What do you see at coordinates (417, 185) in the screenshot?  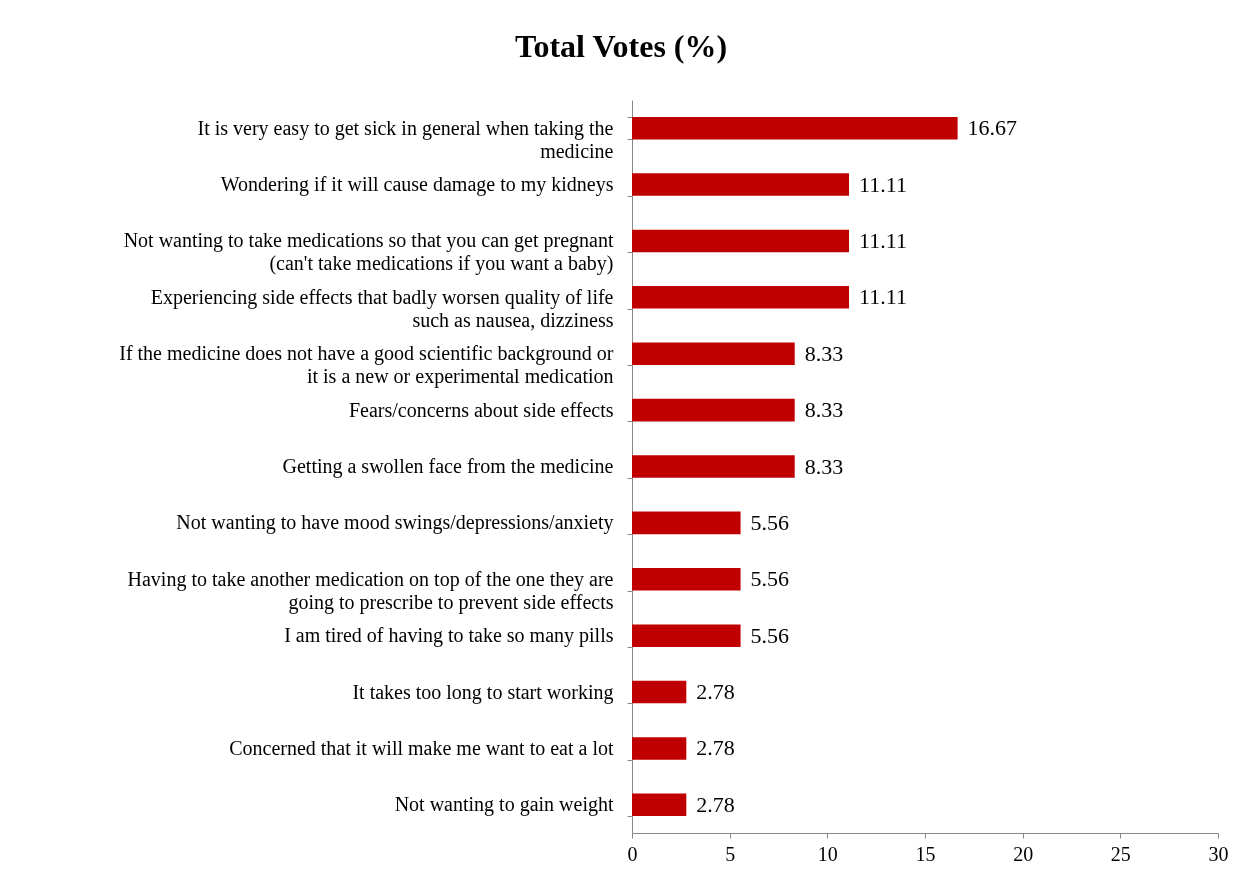 I see `y-tick-label: Wondering if it will cause damage to my kidneys` at bounding box center [417, 185].